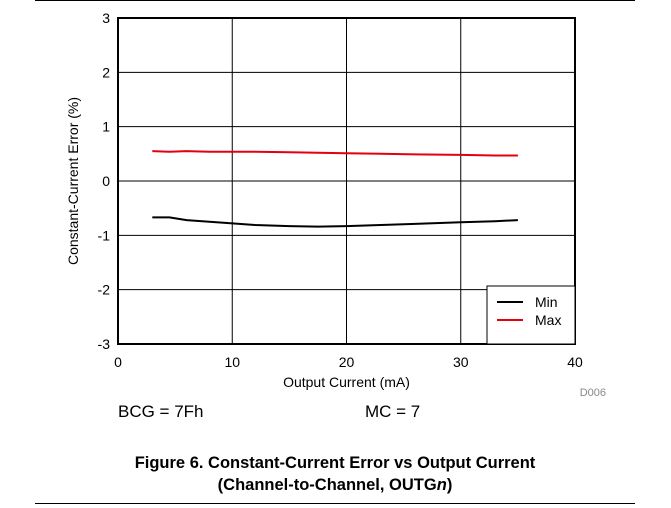 This screenshot has height=508, width=671. Describe the element at coordinates (335, 222) in the screenshot. I see `series-line-min` at that location.